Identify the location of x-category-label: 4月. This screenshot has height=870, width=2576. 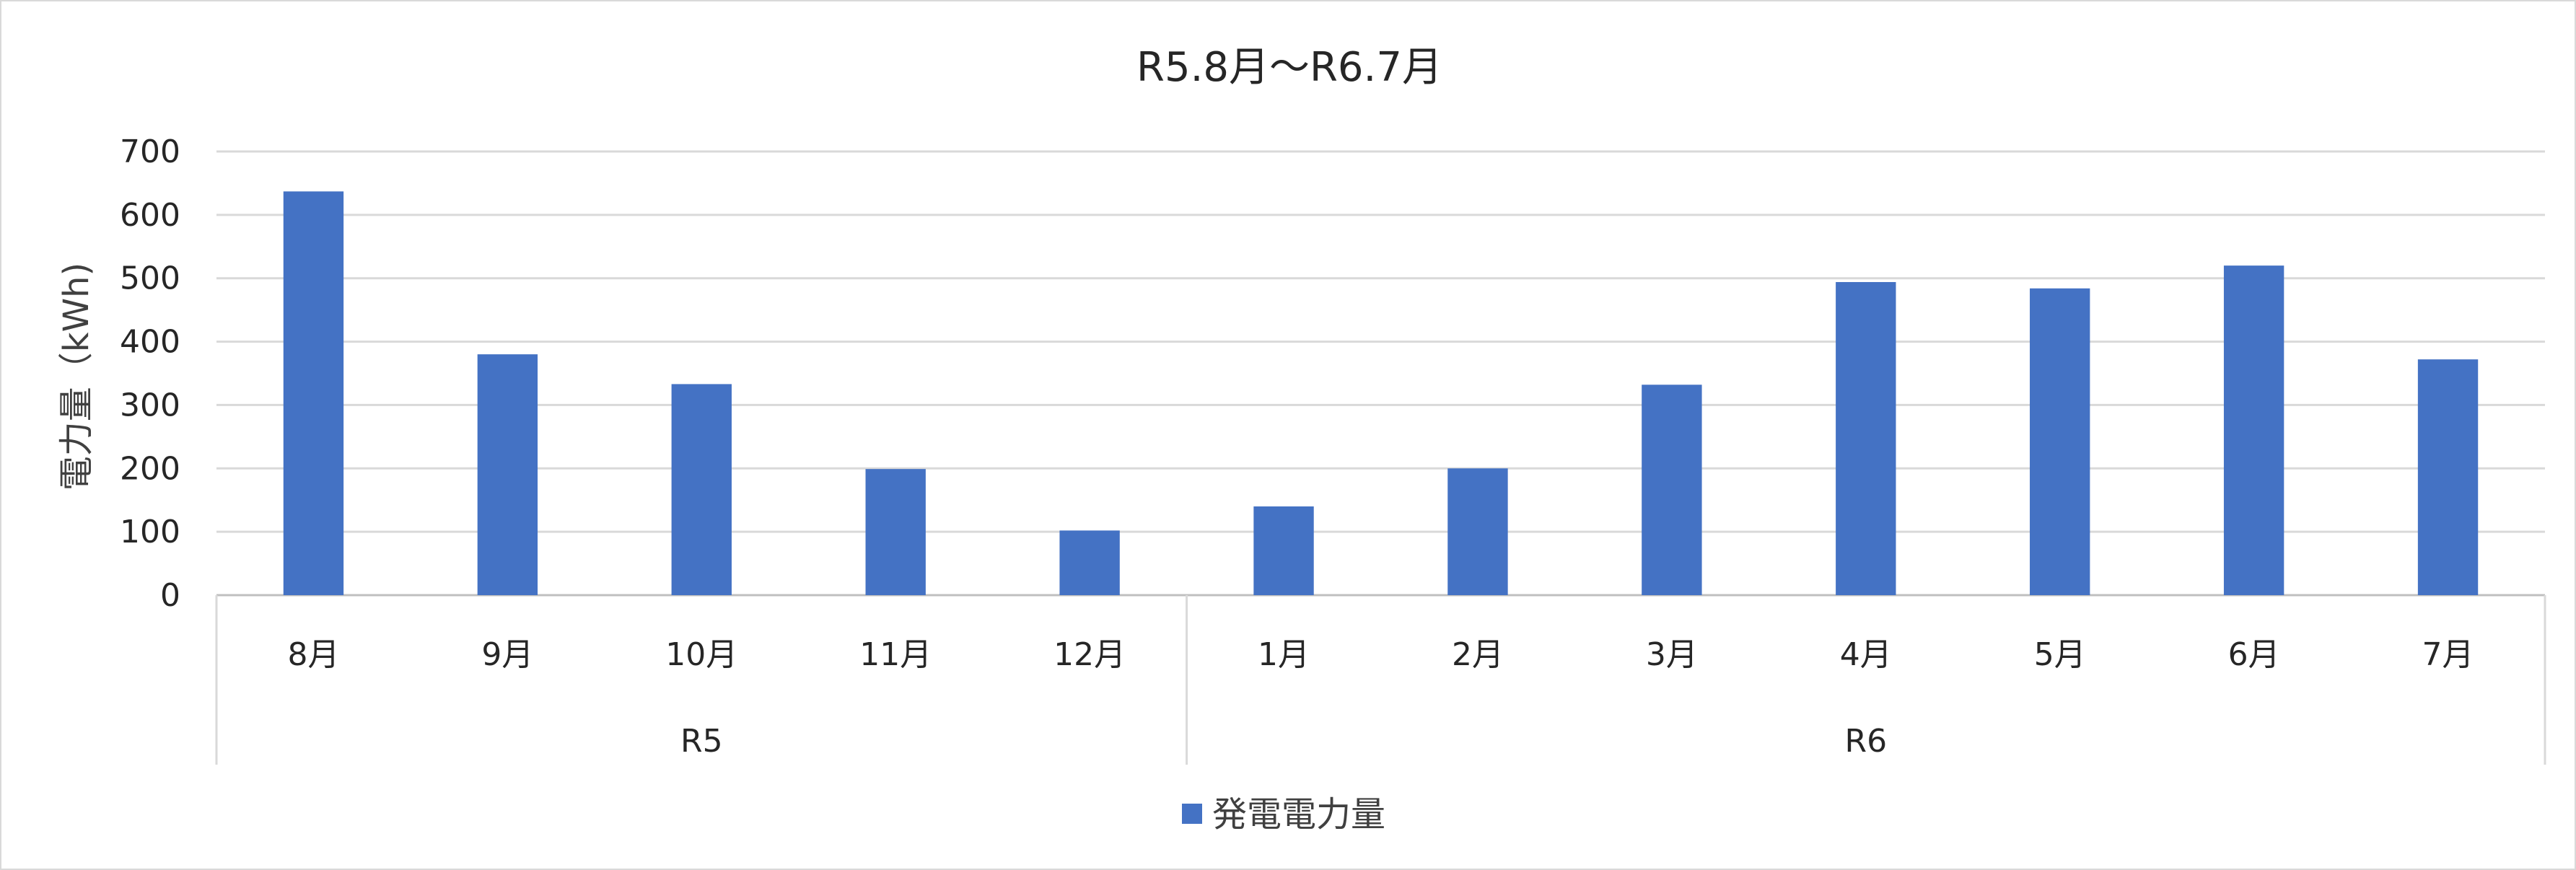
(1866, 655).